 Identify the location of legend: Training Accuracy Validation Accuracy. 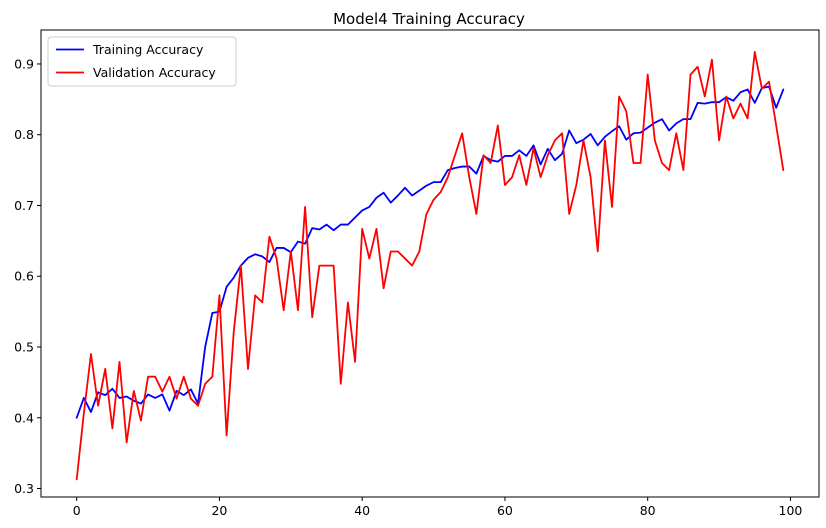
(142, 61).